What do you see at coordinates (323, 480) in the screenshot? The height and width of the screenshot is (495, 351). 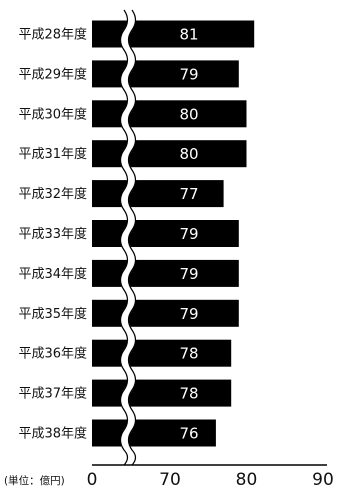 I see `tick-label: 90` at bounding box center [323, 480].